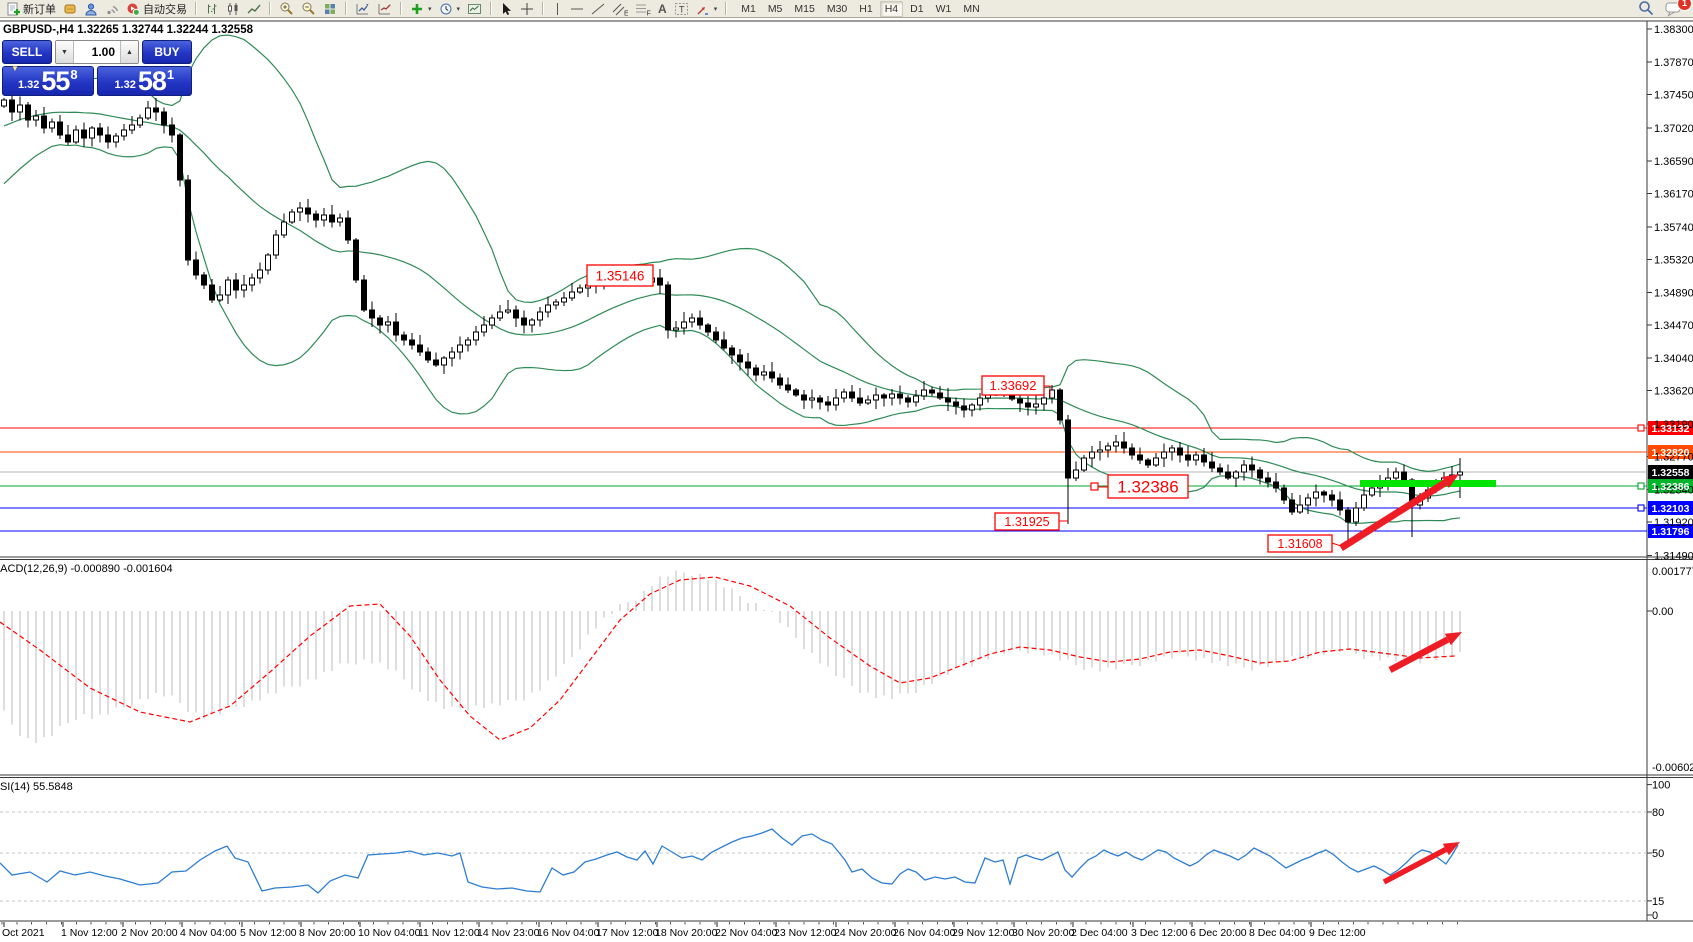  What do you see at coordinates (254, 9) in the screenshot?
I see `line-chart-mode-icon` at bounding box center [254, 9].